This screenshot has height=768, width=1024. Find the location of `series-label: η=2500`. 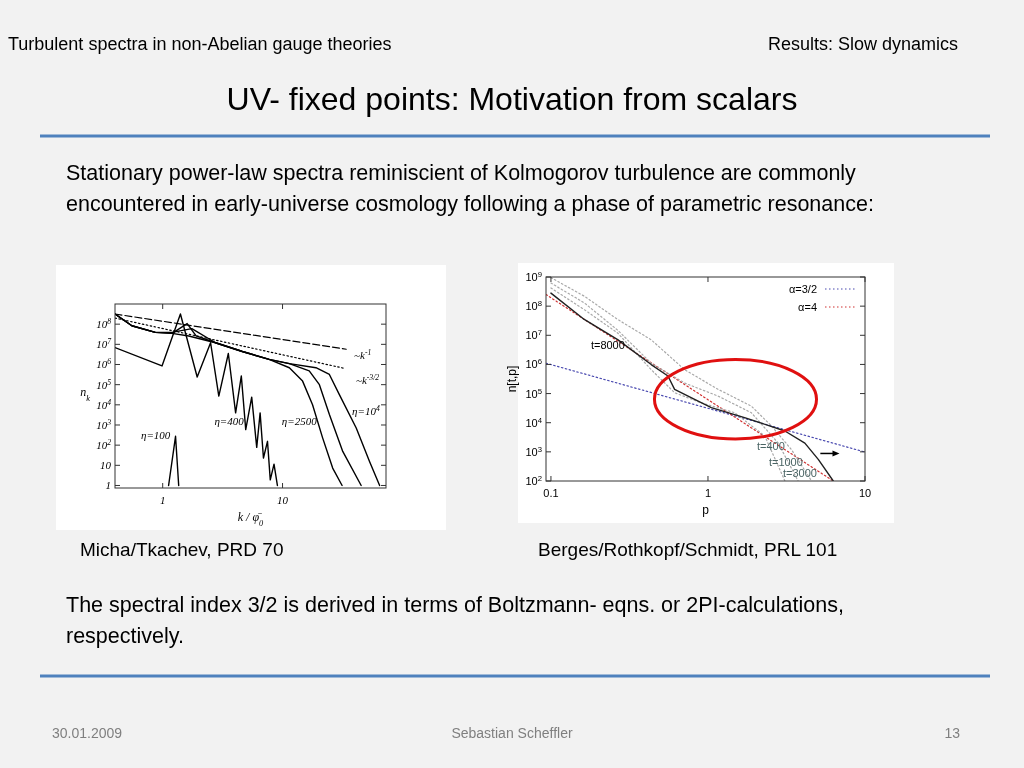

series-label: η=2500 is located at coordinates (299, 421).